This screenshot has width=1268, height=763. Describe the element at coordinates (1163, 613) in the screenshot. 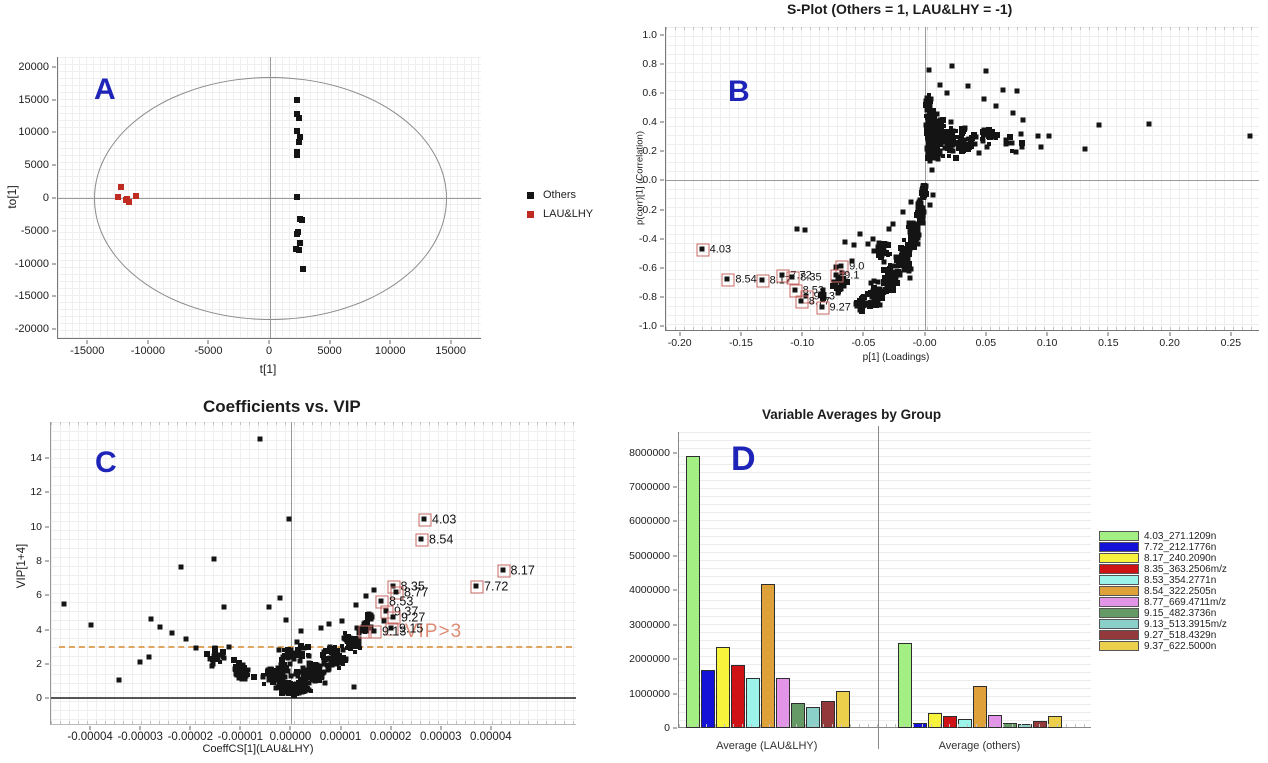

I see `legend-item: 9.15_482.3736n` at that location.